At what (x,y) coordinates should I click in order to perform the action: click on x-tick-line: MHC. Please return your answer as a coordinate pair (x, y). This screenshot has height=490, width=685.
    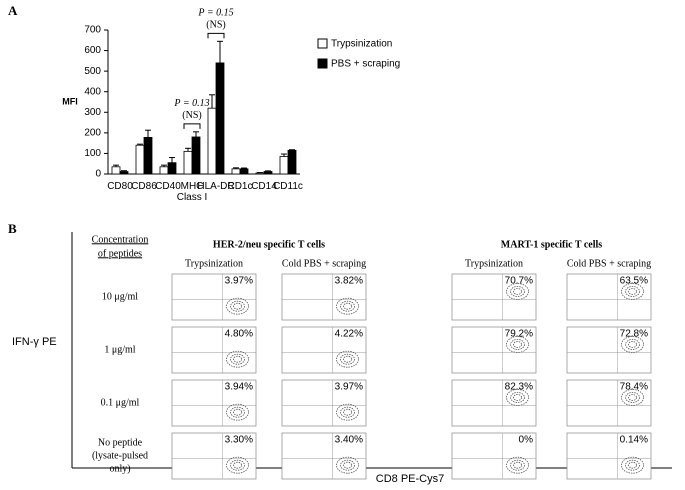
    Looking at the image, I should click on (192, 186).